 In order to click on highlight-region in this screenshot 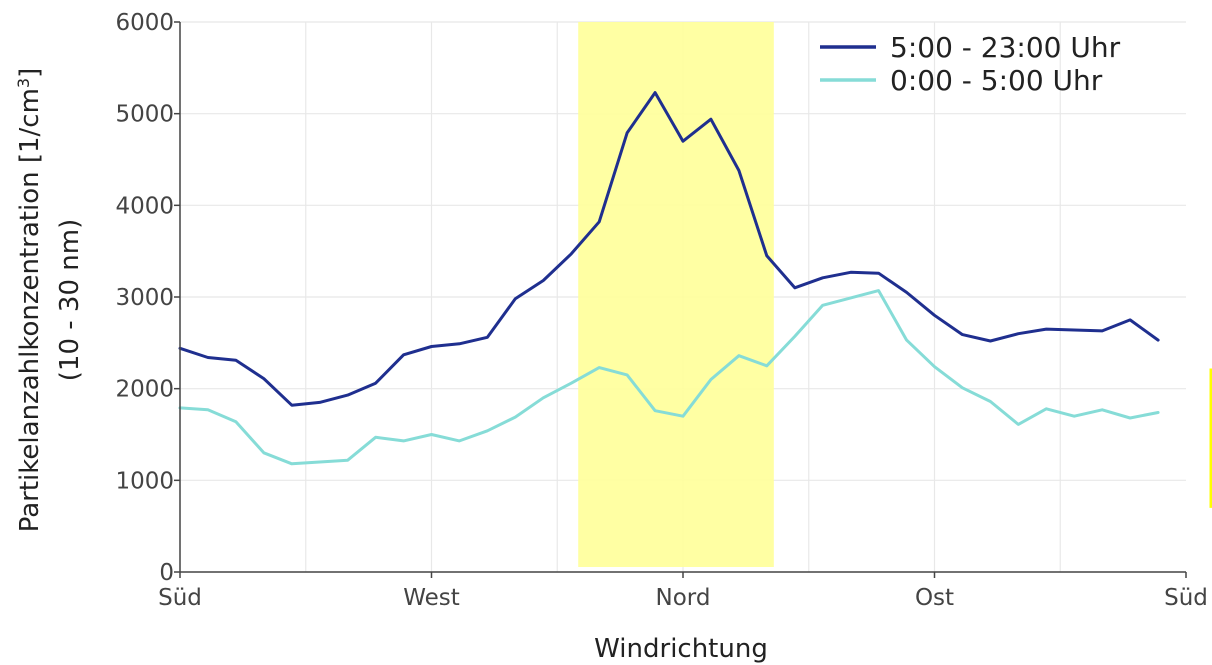, I will do `click(676, 294)`.